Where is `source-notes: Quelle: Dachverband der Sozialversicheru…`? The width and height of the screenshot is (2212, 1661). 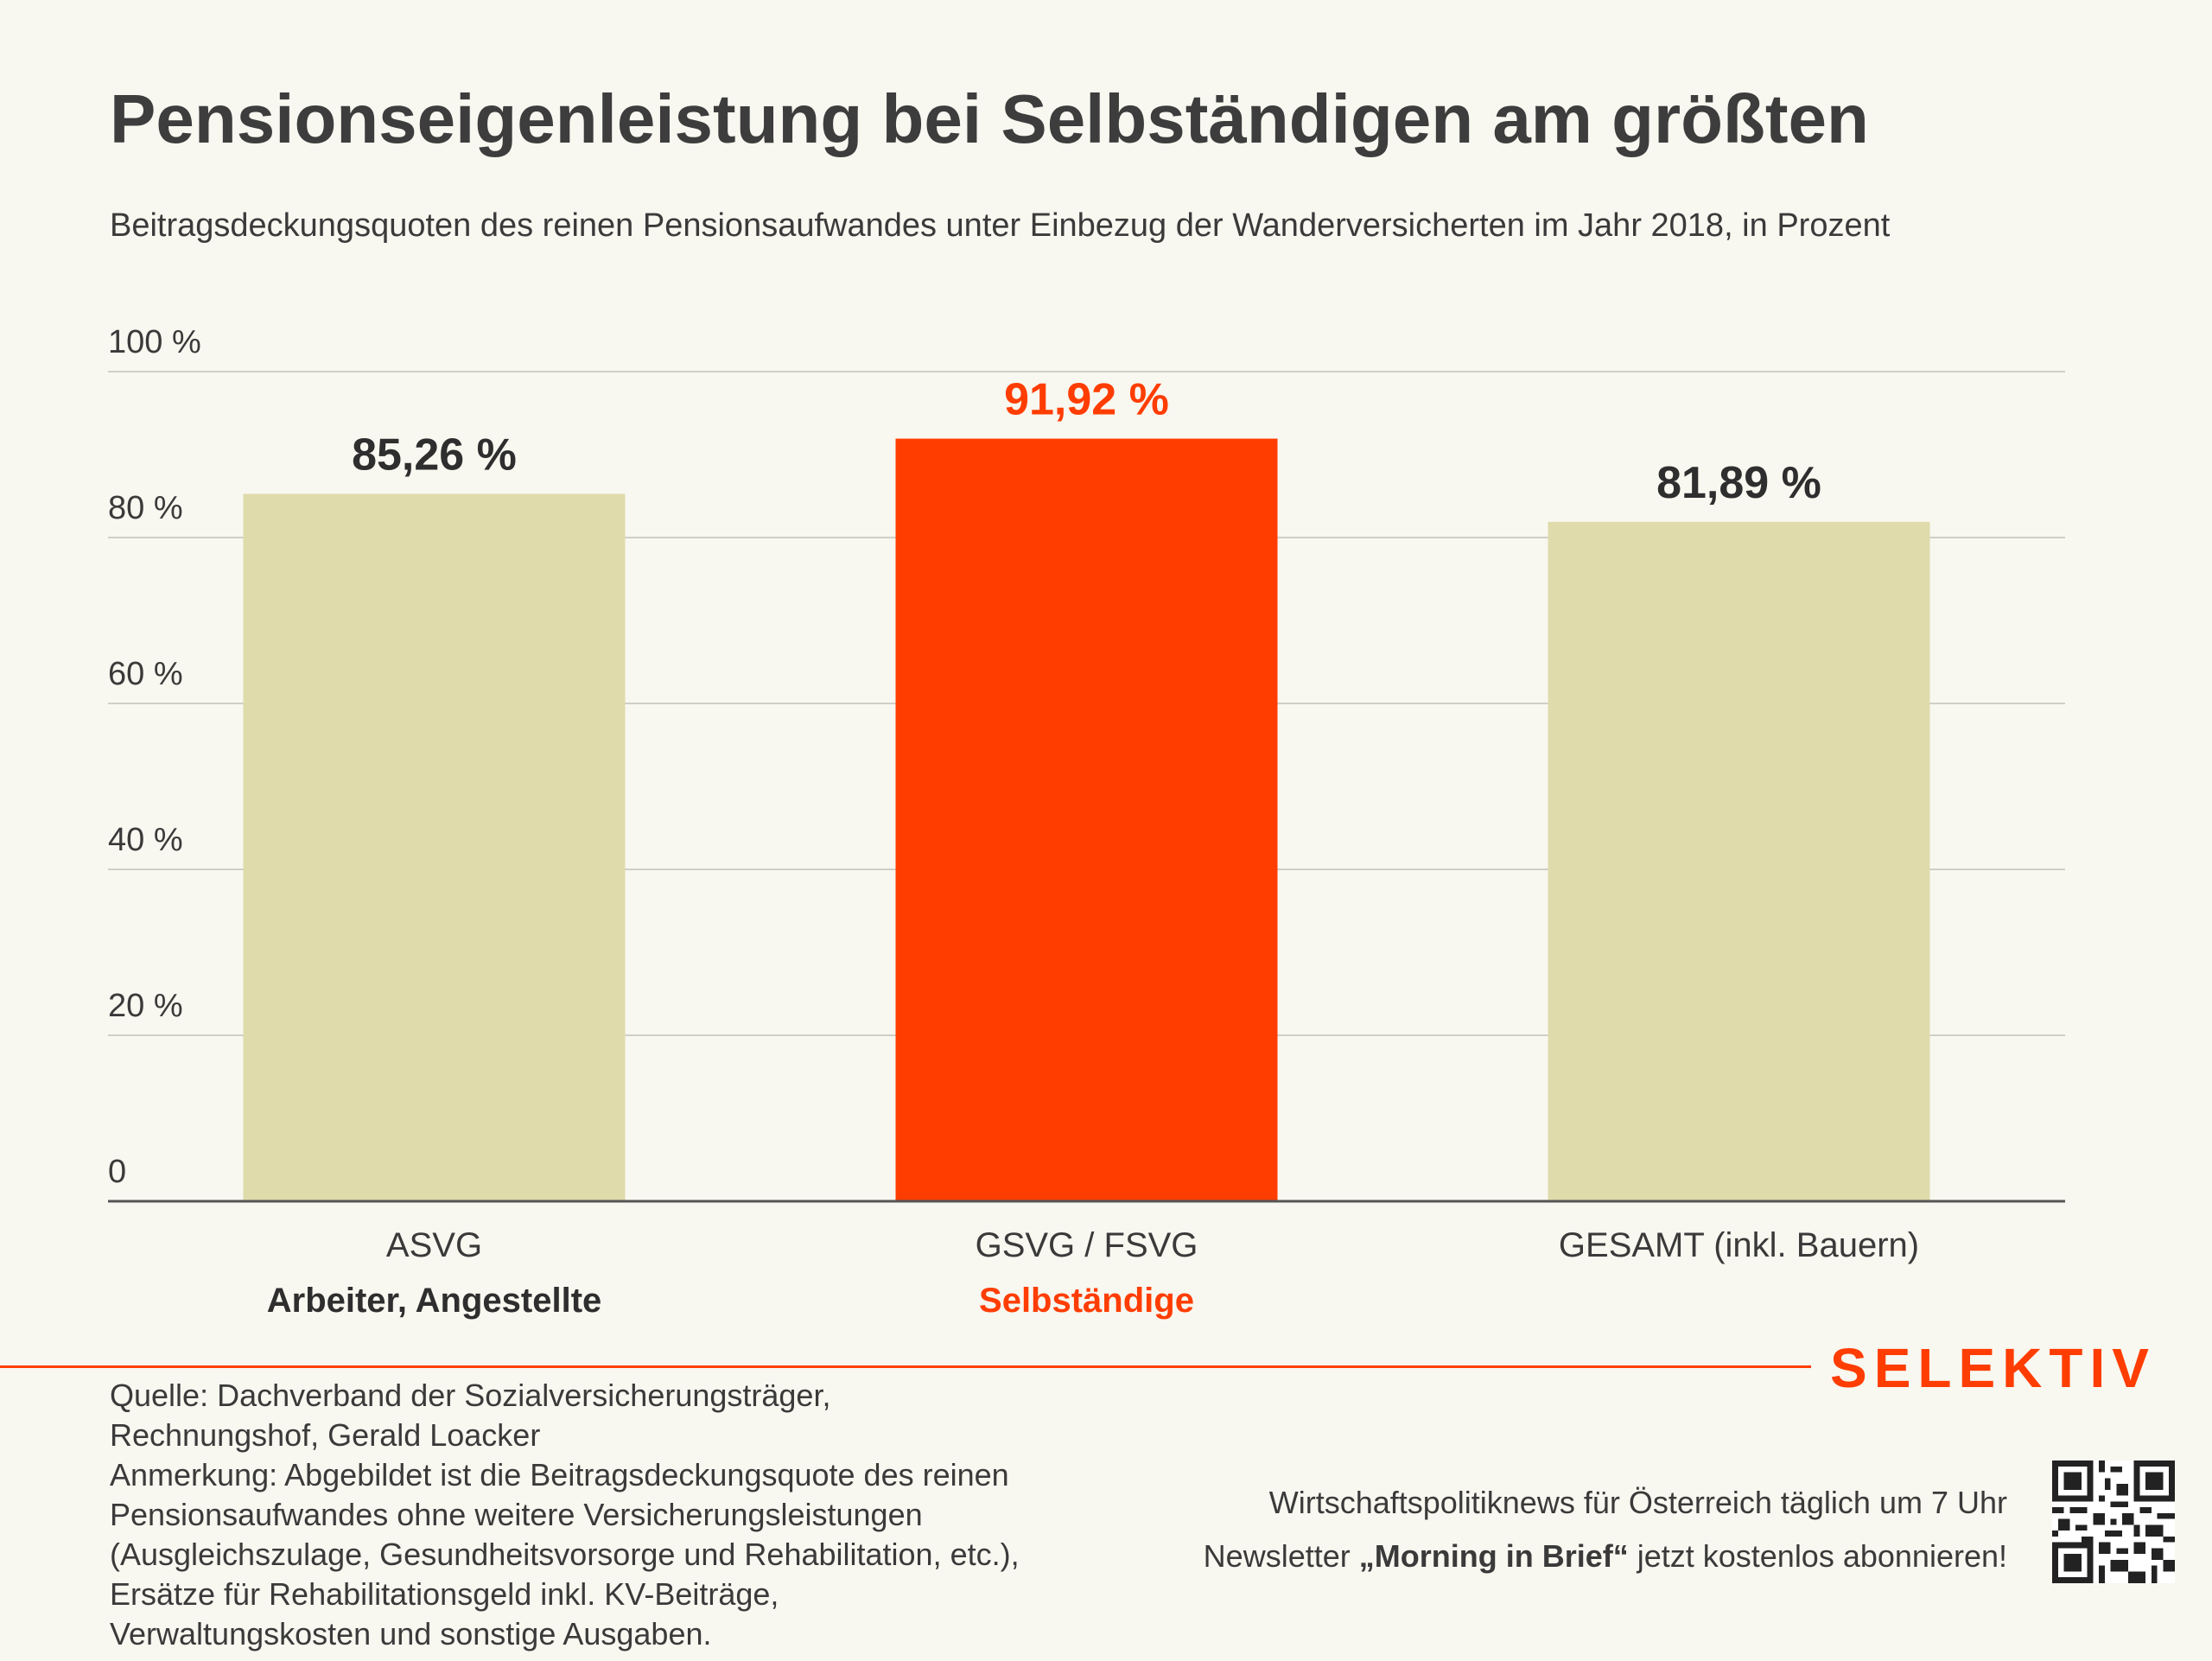
source-notes: Quelle: Dachverband der Sozialversicheru… is located at coordinates (628, 1515).